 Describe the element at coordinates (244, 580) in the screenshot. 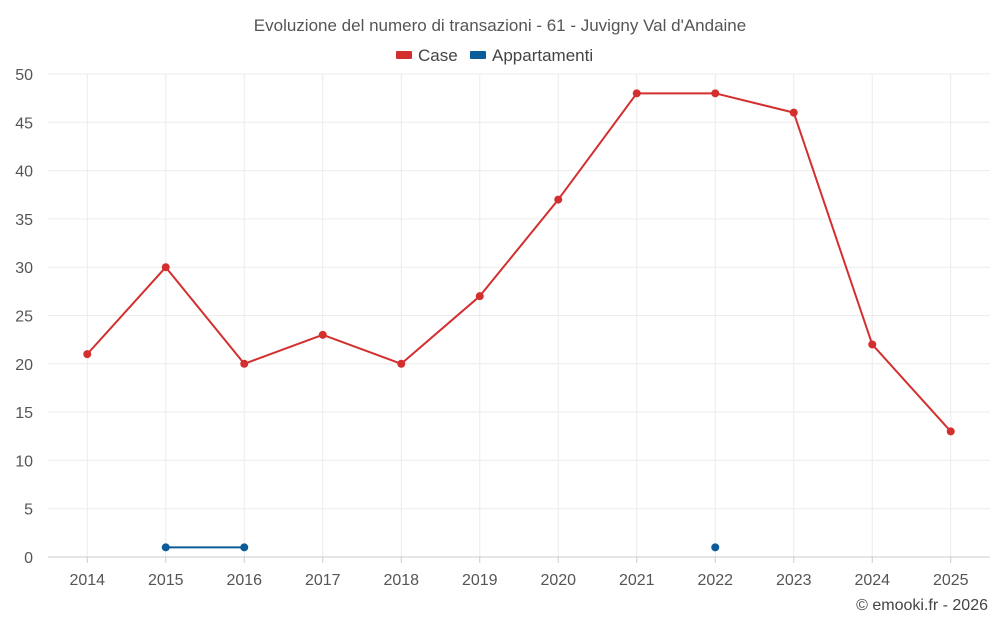

I see `x-tick-label: 2016` at that location.